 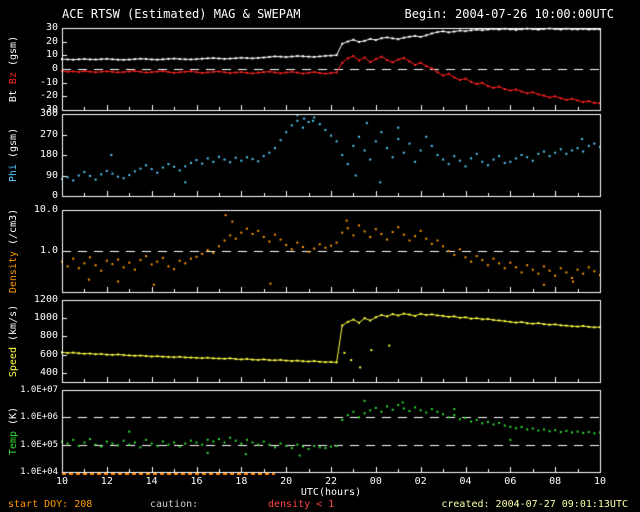 I want to click on y-tick-label: -10, so click(x=48, y=82).